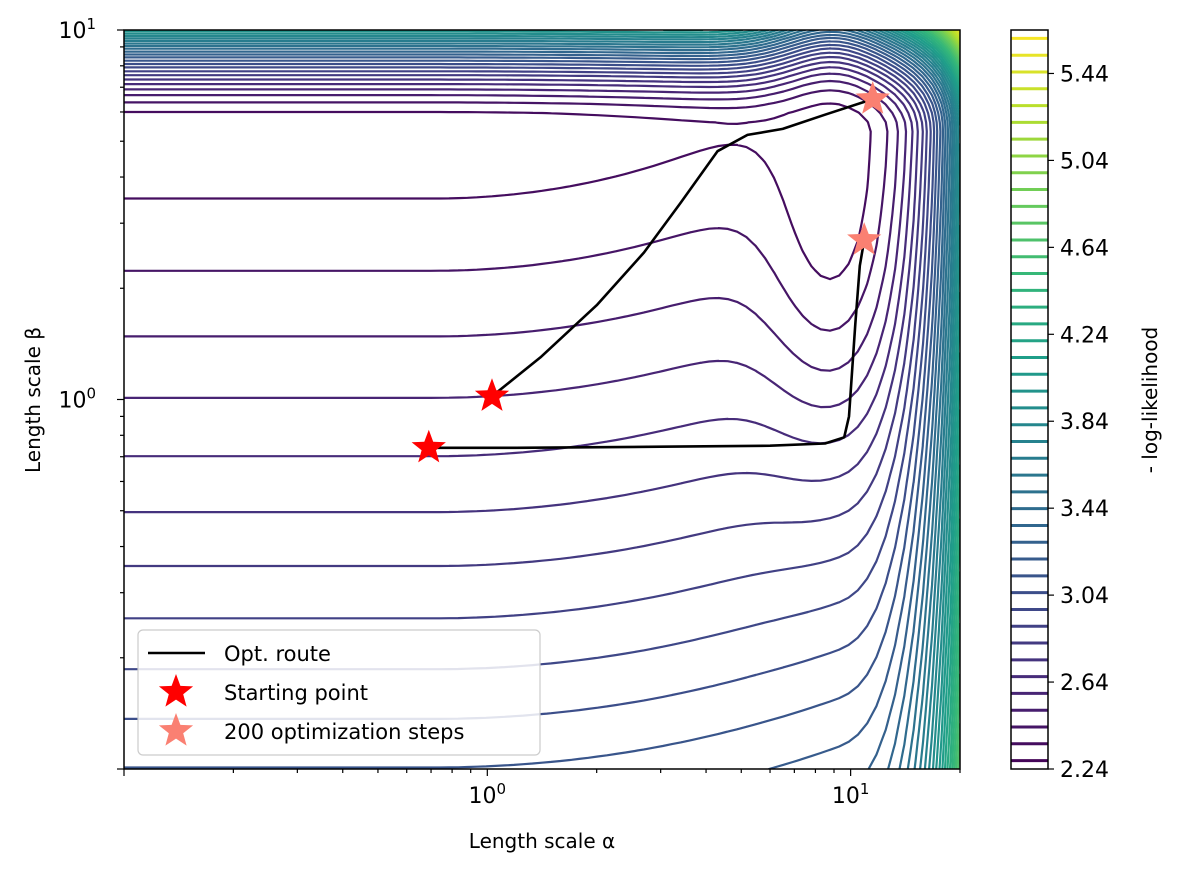 Image resolution: width=1181 pixels, height=876 pixels. I want to click on x-tick-label: 10¹, so click(851, 794).